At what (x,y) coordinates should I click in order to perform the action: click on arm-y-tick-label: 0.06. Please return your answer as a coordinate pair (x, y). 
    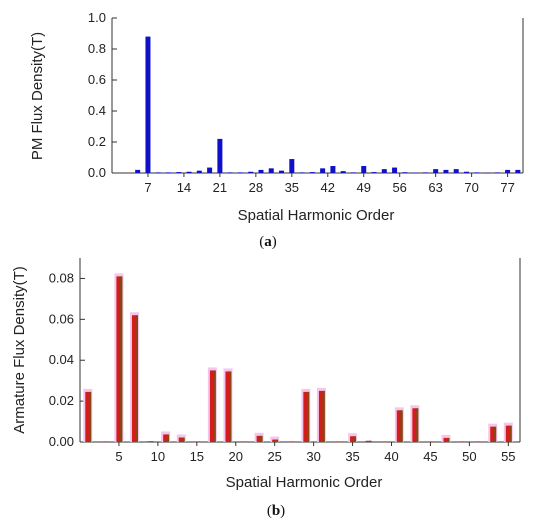
    Looking at the image, I should click on (61, 318).